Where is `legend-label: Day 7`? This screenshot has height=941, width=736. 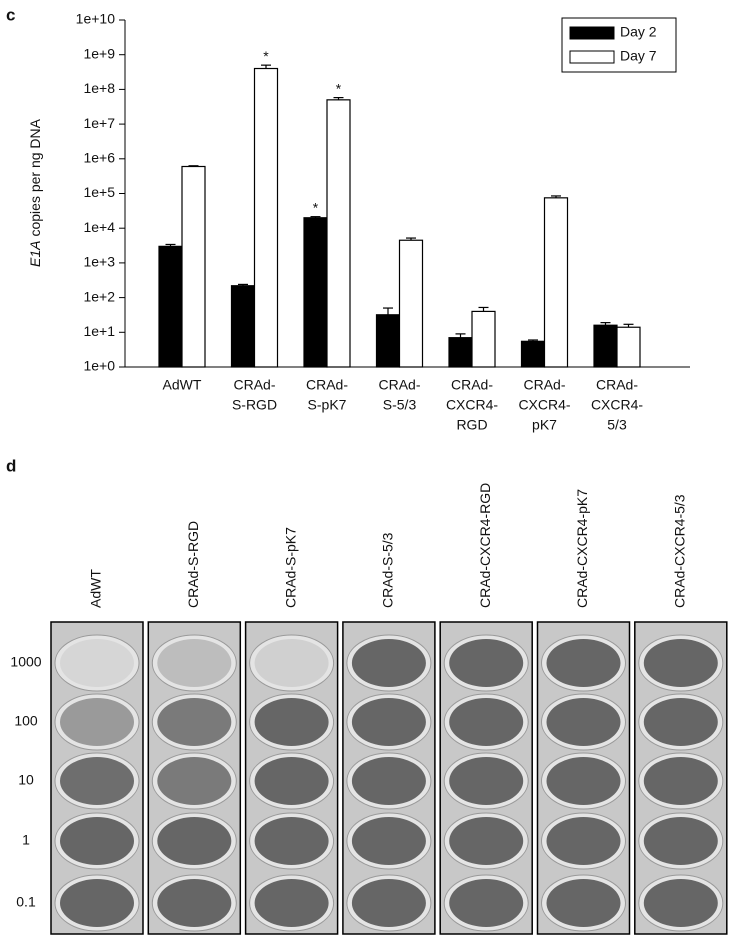
legend-label: Day 7 is located at coordinates (638, 56).